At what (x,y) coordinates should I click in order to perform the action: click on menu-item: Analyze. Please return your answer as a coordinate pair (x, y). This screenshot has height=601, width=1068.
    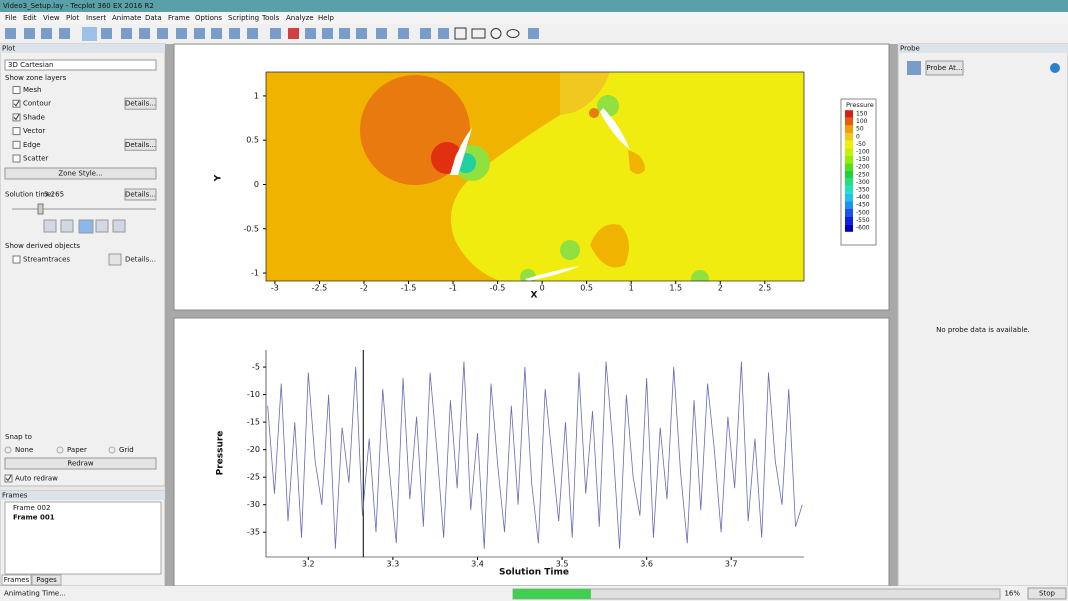
    Looking at the image, I should click on (300, 18).